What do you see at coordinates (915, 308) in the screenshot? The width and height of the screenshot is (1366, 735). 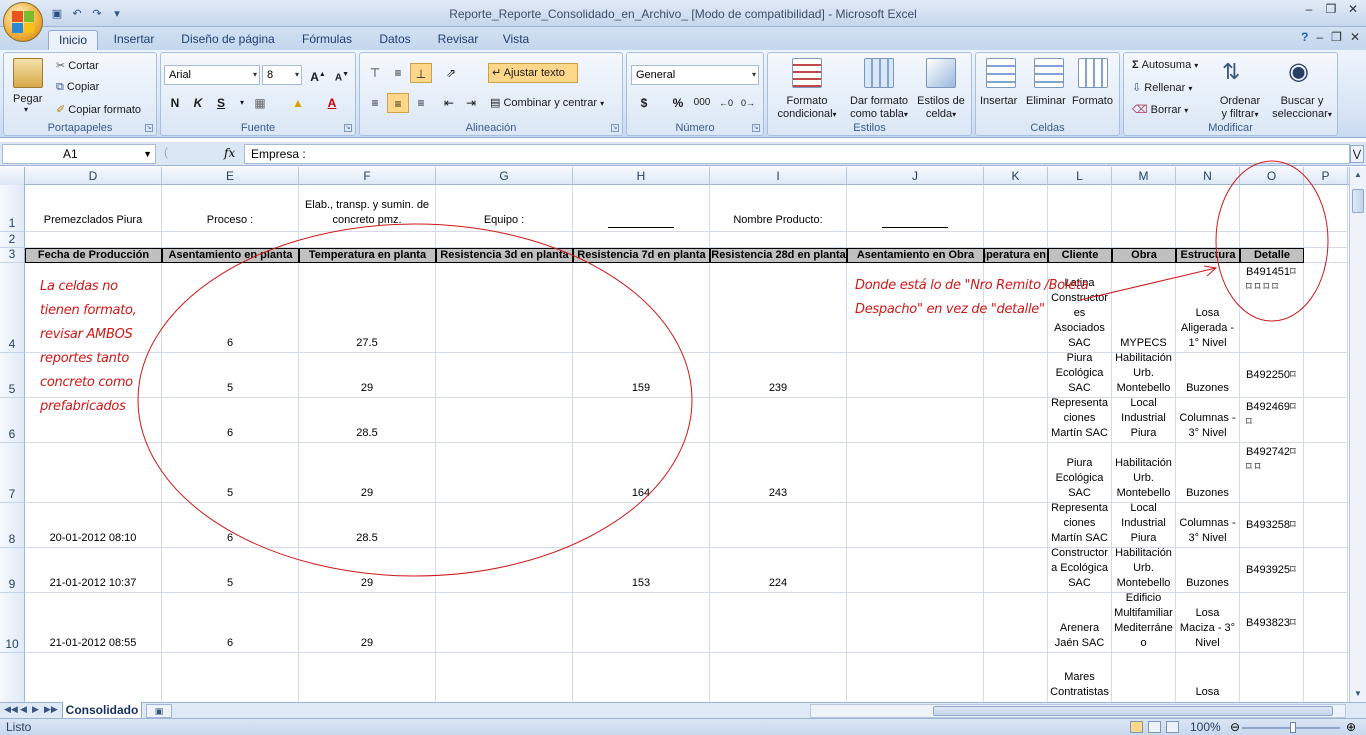 I see `cell-j4` at bounding box center [915, 308].